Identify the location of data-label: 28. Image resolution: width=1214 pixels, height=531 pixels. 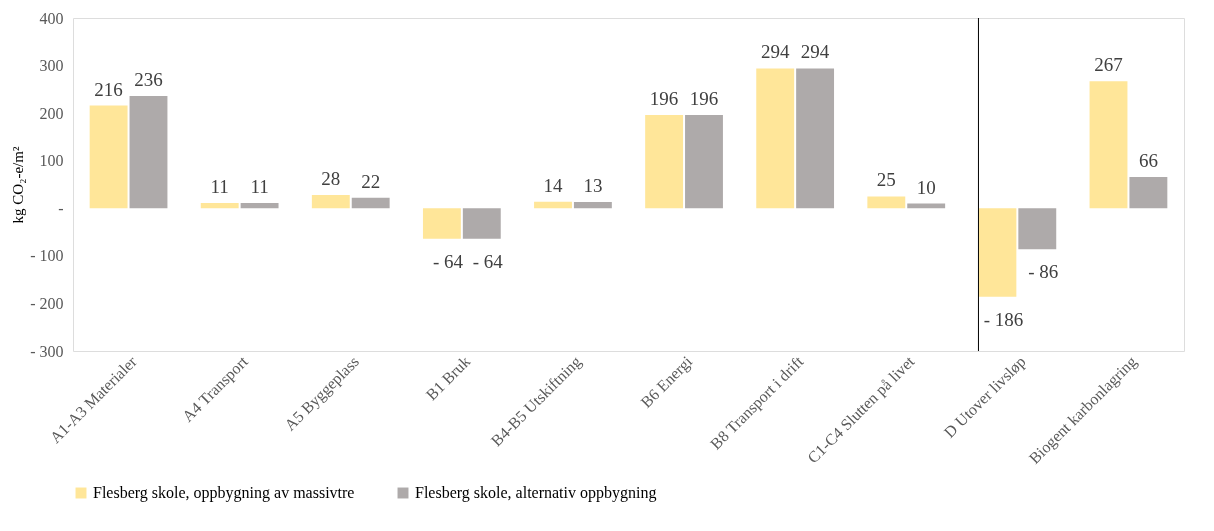
(331, 178).